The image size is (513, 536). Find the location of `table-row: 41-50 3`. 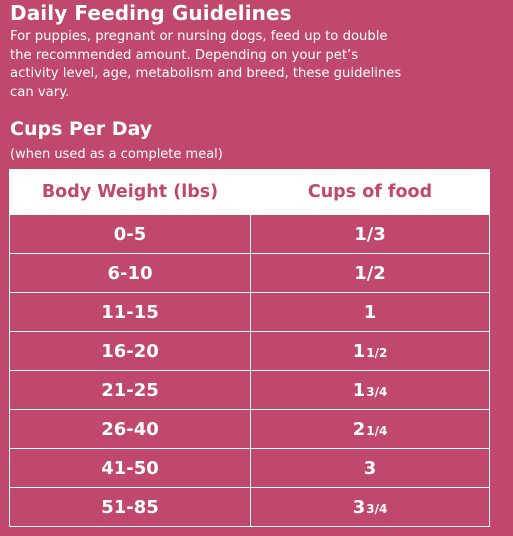

table-row: 41-50 3 is located at coordinates (249, 468).